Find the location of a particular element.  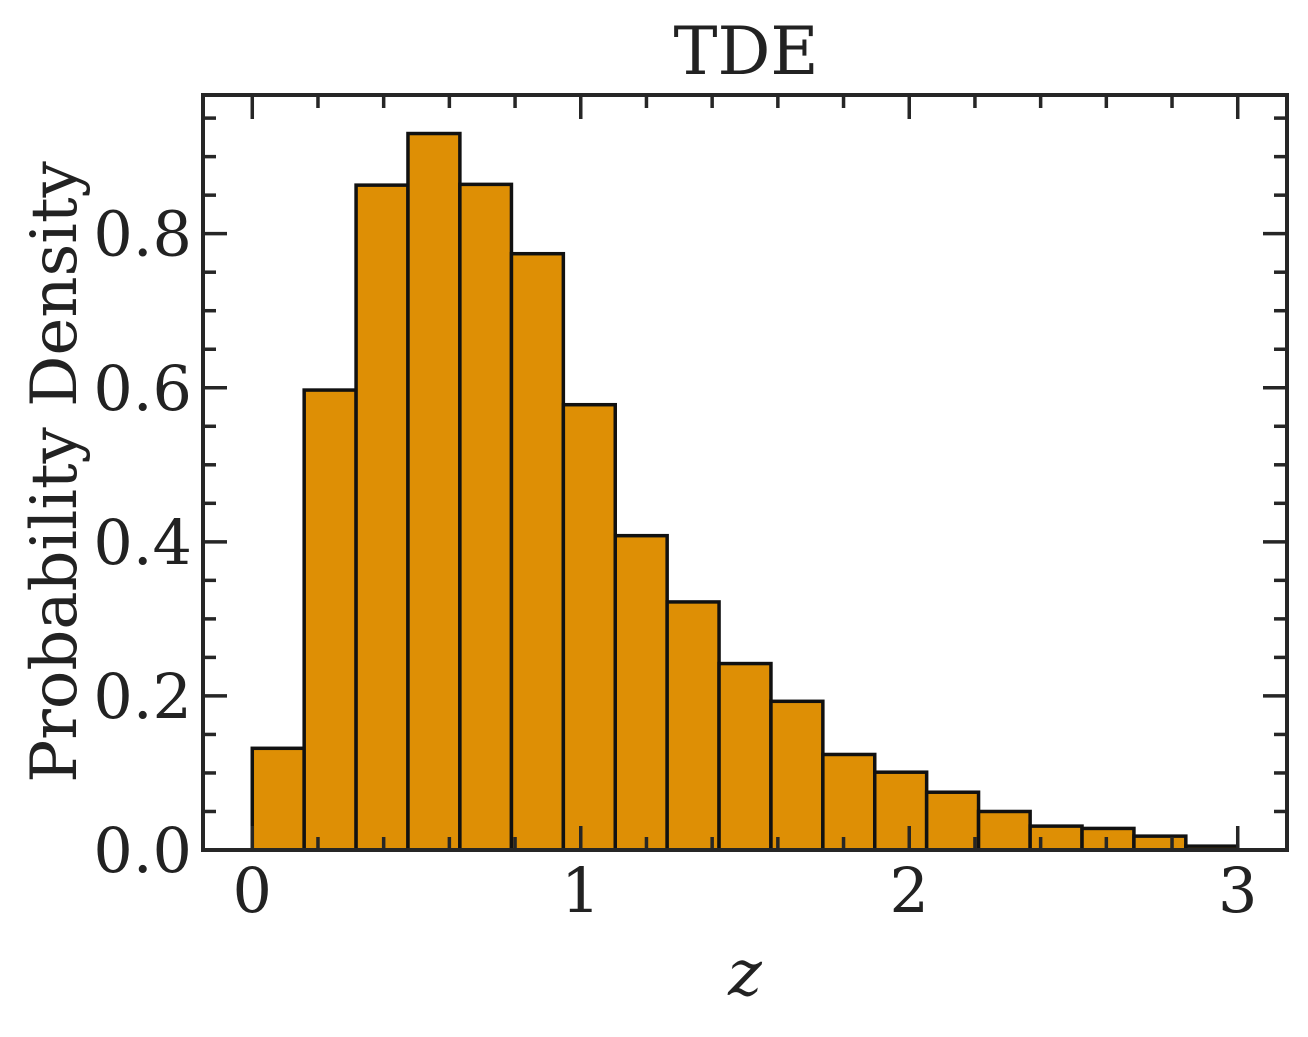

x-axis-label: z is located at coordinates (745, 974).